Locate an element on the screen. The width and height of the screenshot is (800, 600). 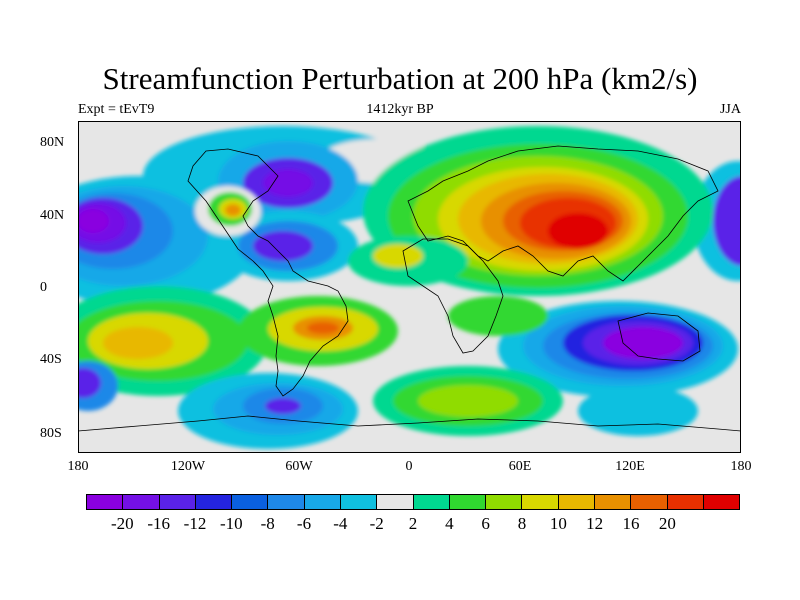
colorbar-tick-label: -10 is located at coordinates (231, 523).